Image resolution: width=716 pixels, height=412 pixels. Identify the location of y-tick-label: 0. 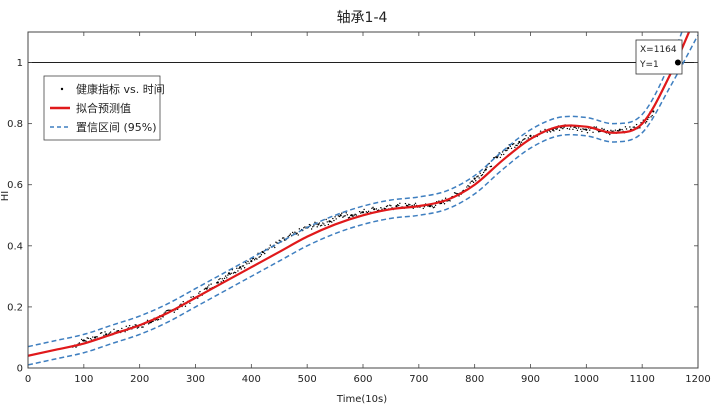
(20, 369).